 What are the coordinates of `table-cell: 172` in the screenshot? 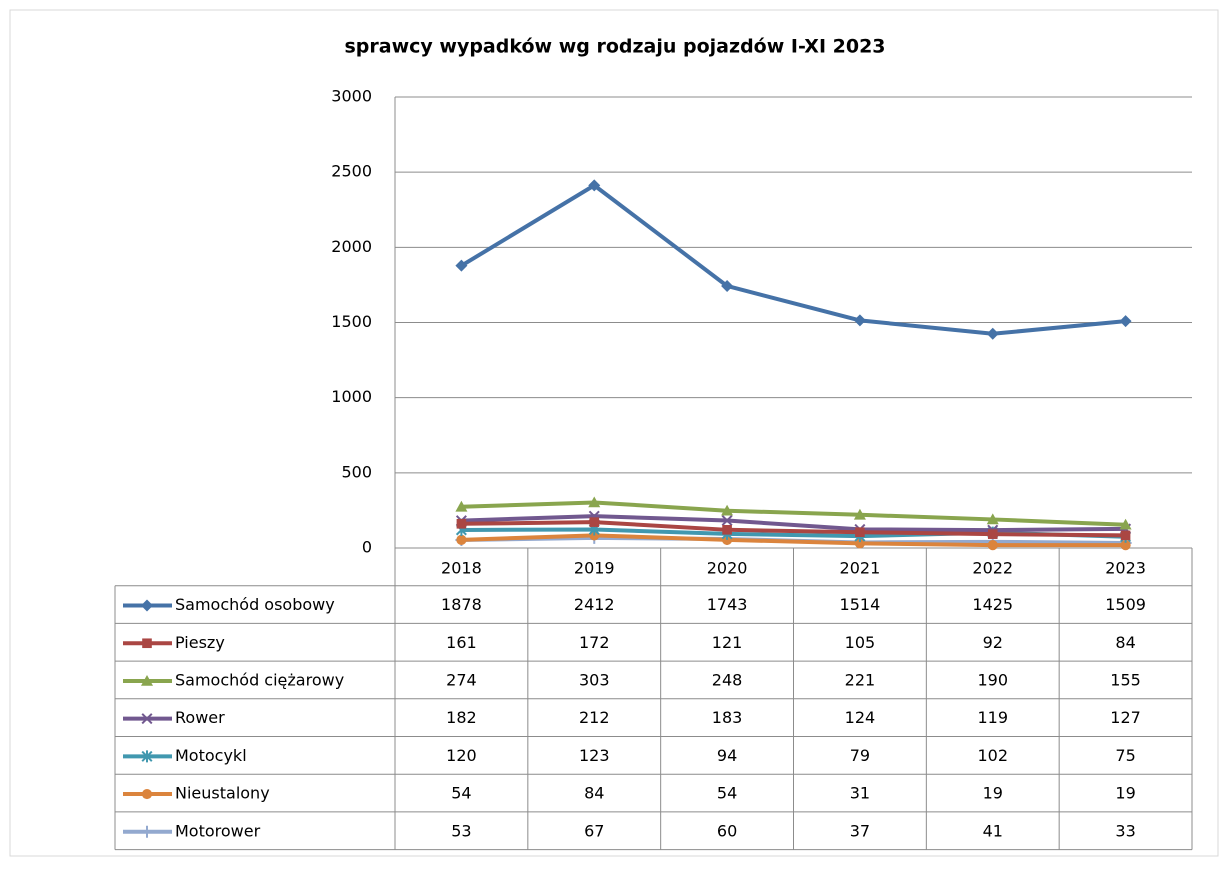 It's located at (594, 642).